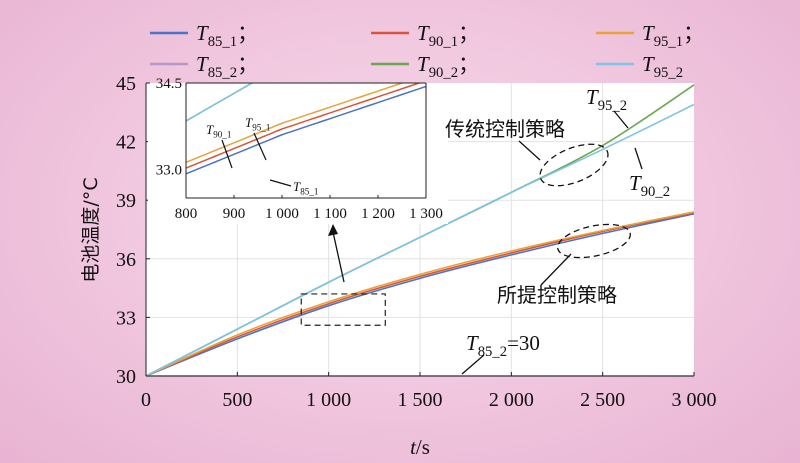 The height and width of the screenshot is (463, 800). I want to click on label-t85-2: T85_2=30, so click(503, 345).